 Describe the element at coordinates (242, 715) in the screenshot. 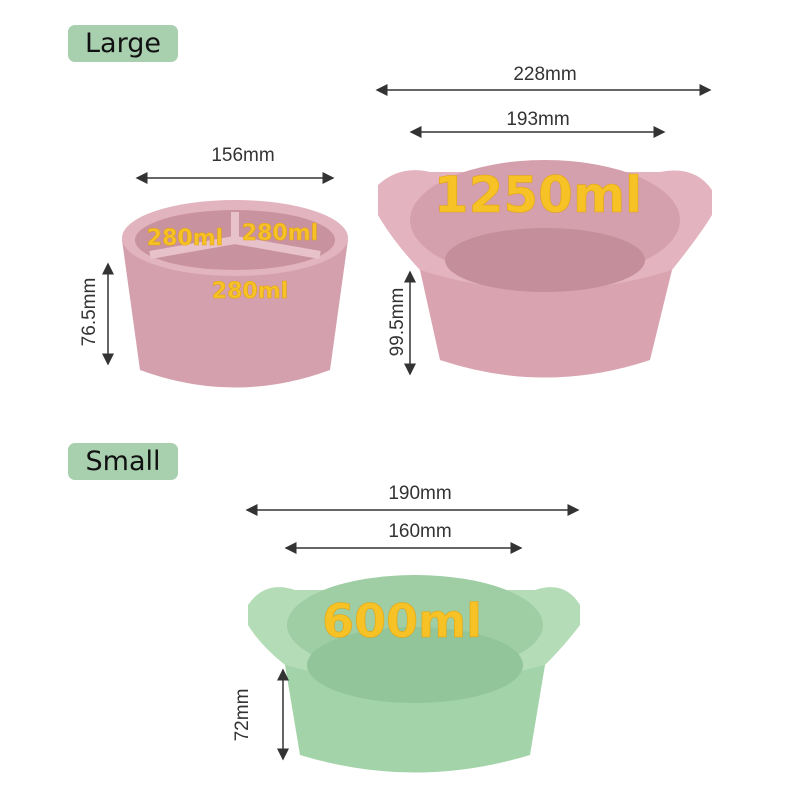

I see `small-height: 72mm` at that location.